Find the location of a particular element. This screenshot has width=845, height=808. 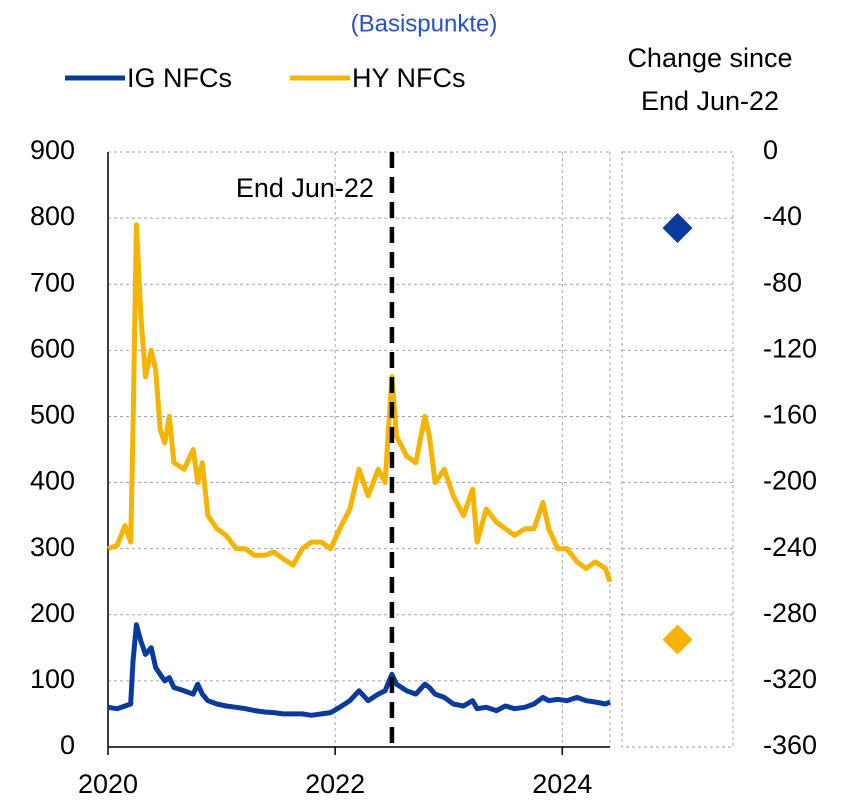

chart-subtitle: (Basispunkte) is located at coordinates (424, 23).